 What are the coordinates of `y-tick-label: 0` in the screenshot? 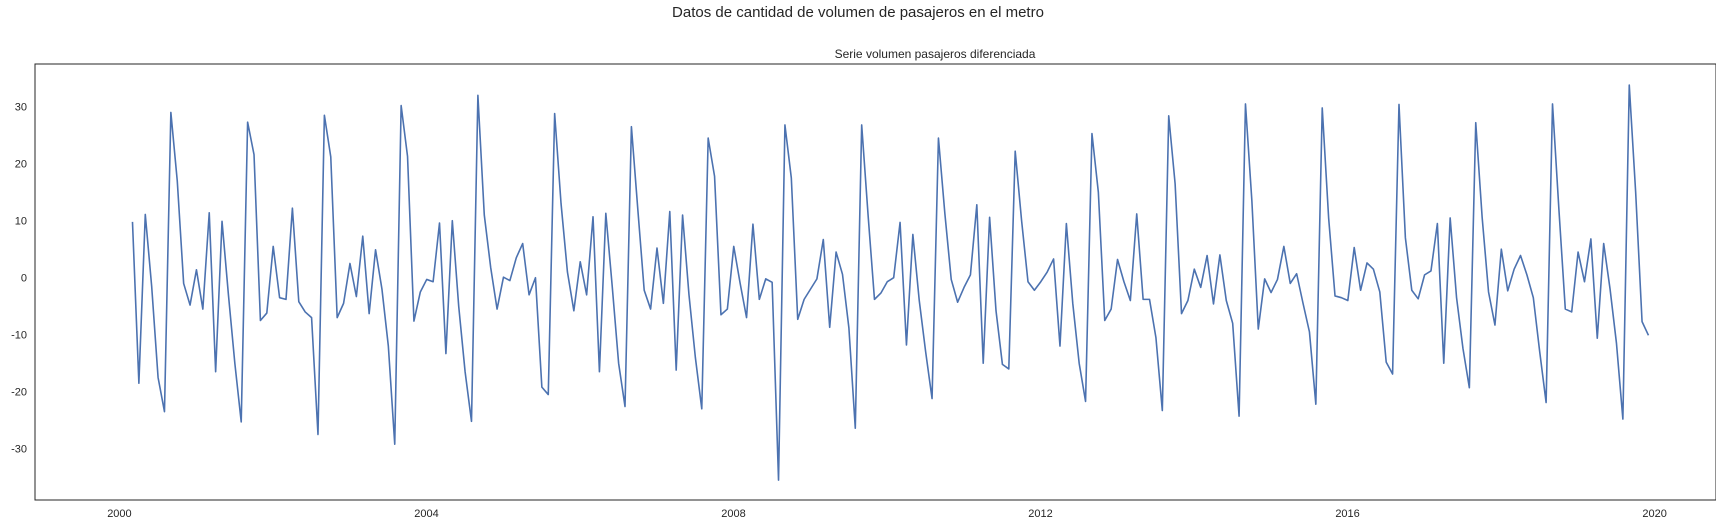 It's located at (24, 279).